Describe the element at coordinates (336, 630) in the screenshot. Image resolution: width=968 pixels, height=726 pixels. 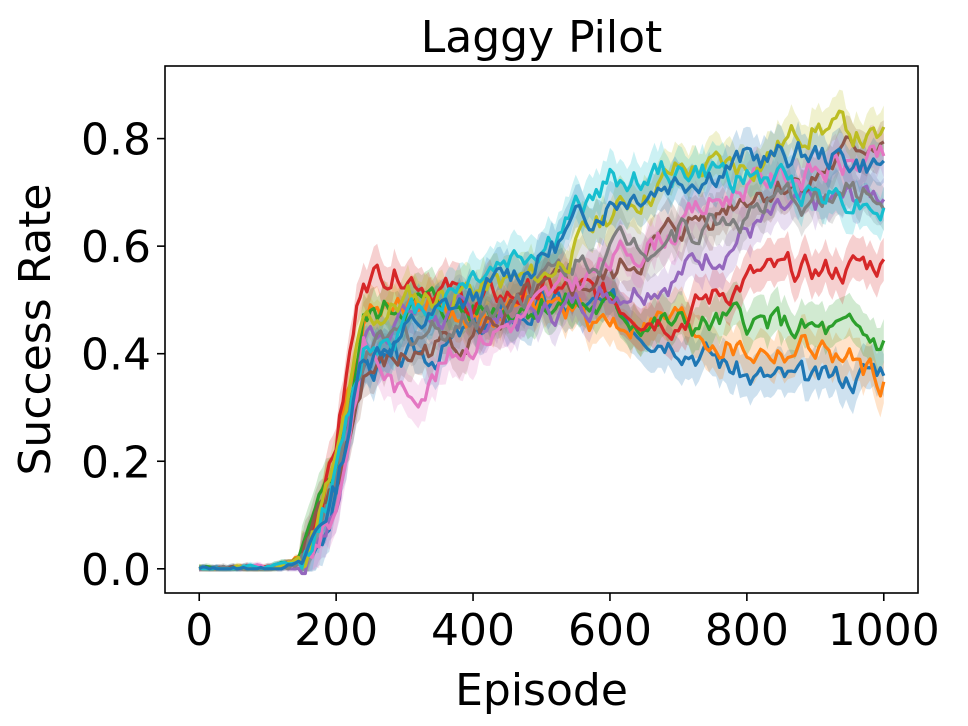
I see `x-tick-label: 200` at that location.